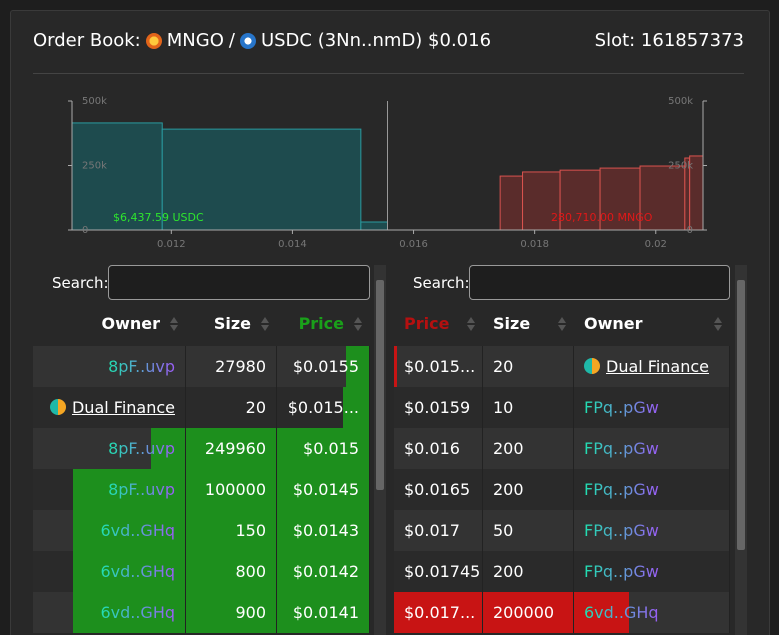 This screenshot has width=779, height=635. I want to click on order-row: 6vd..GHq 900 $0.0141, so click(201, 612).